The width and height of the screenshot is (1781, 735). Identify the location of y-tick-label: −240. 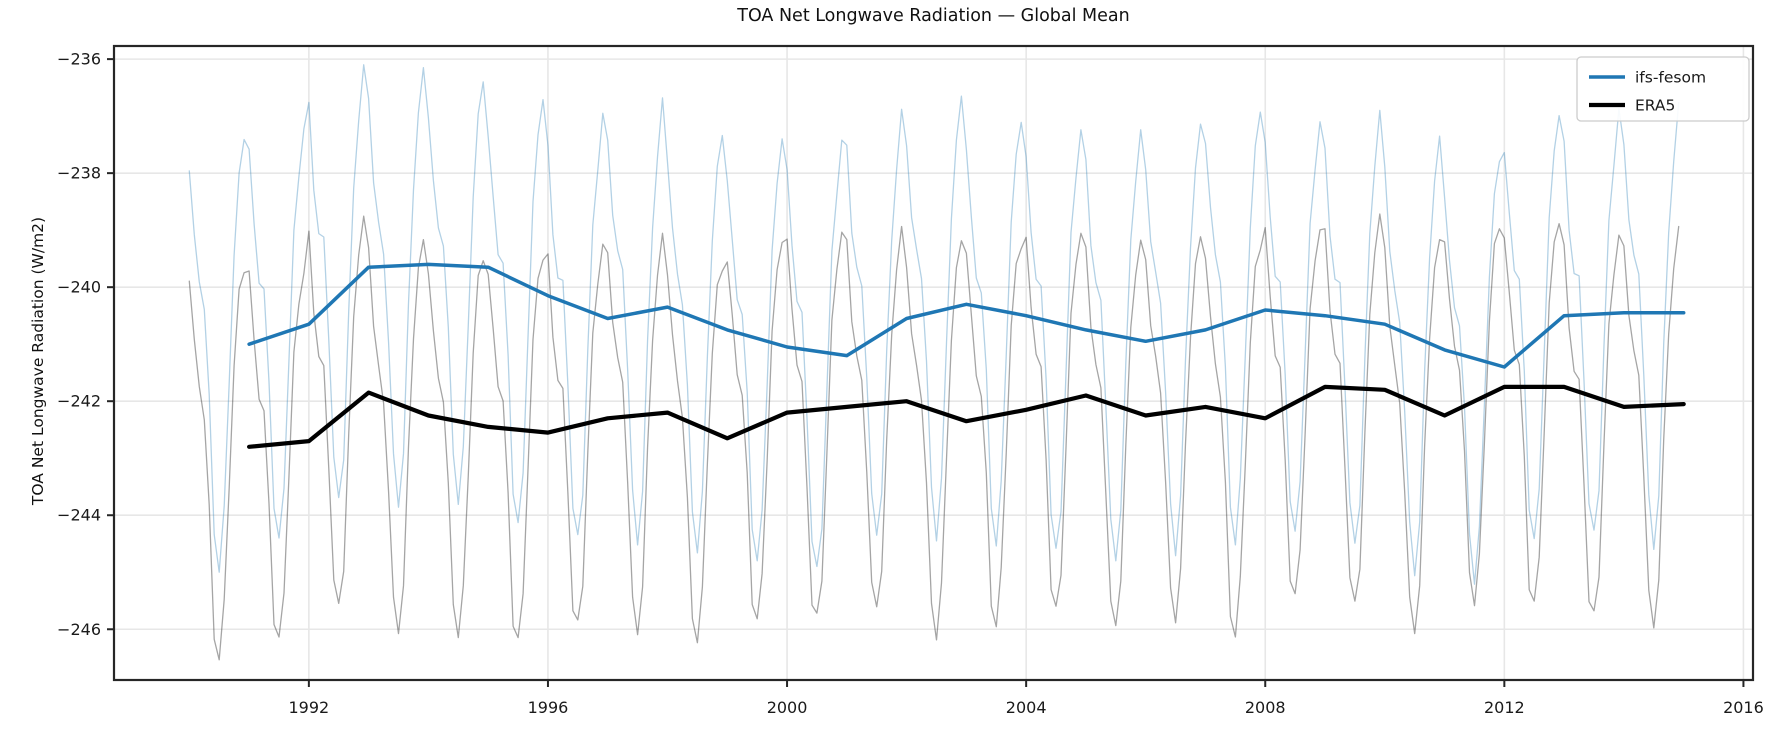
(79, 287).